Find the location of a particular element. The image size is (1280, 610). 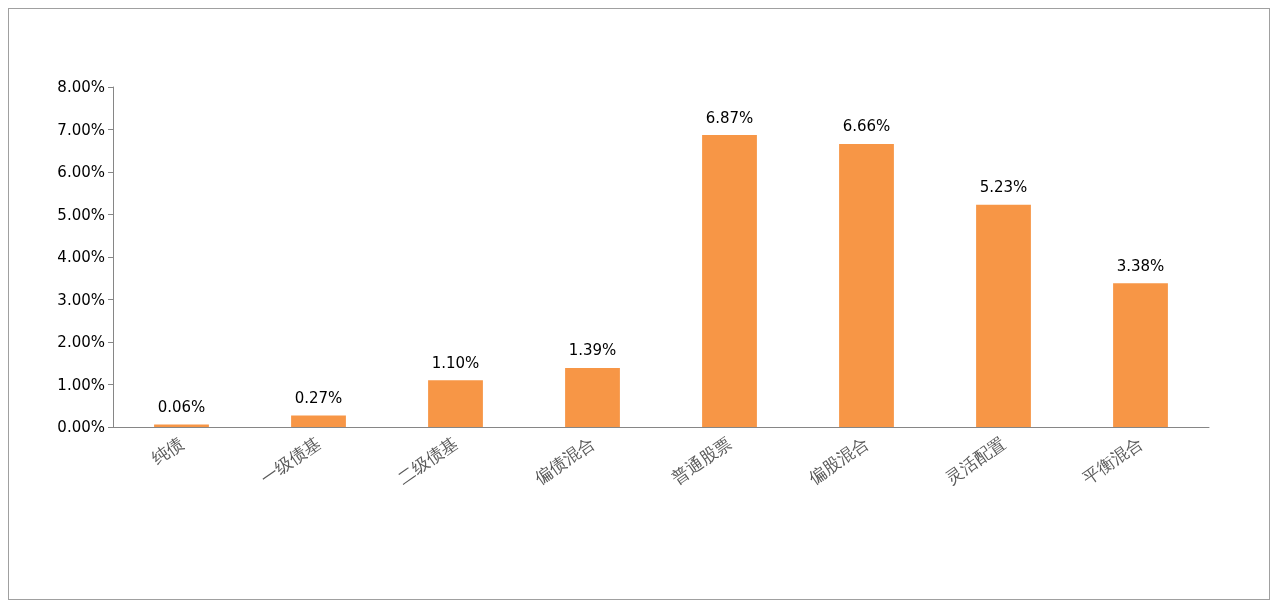

y-tick-label: 6.00% is located at coordinates (81, 172).